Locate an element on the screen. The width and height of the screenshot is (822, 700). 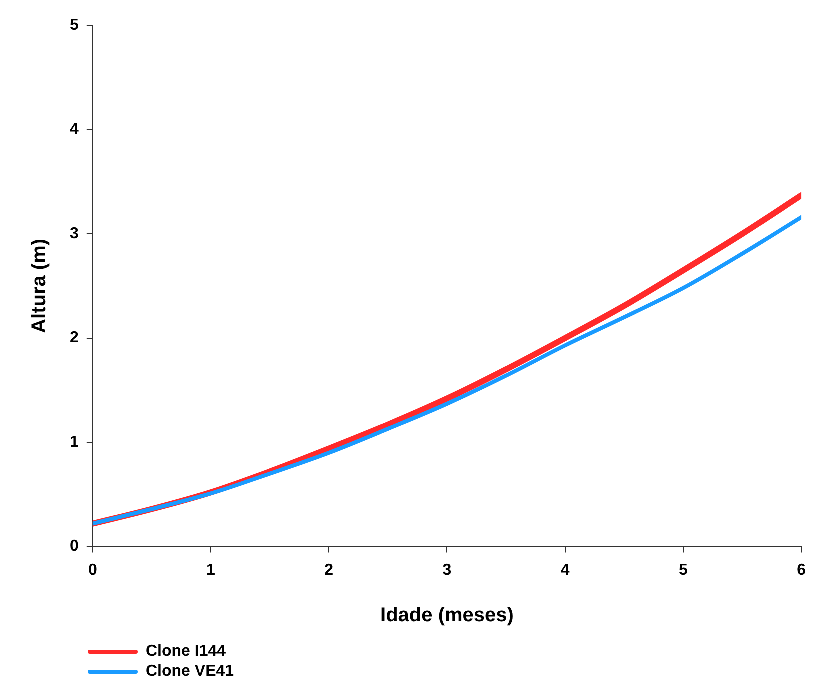
y-tick-label: 4 is located at coordinates (74, 129).